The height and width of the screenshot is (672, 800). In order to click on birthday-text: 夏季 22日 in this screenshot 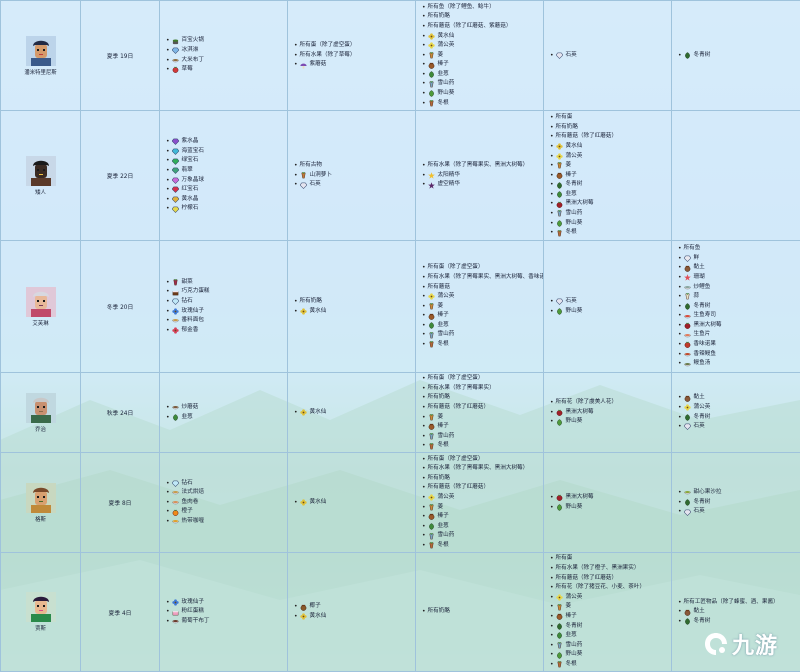, I will do `click(120, 177)`.